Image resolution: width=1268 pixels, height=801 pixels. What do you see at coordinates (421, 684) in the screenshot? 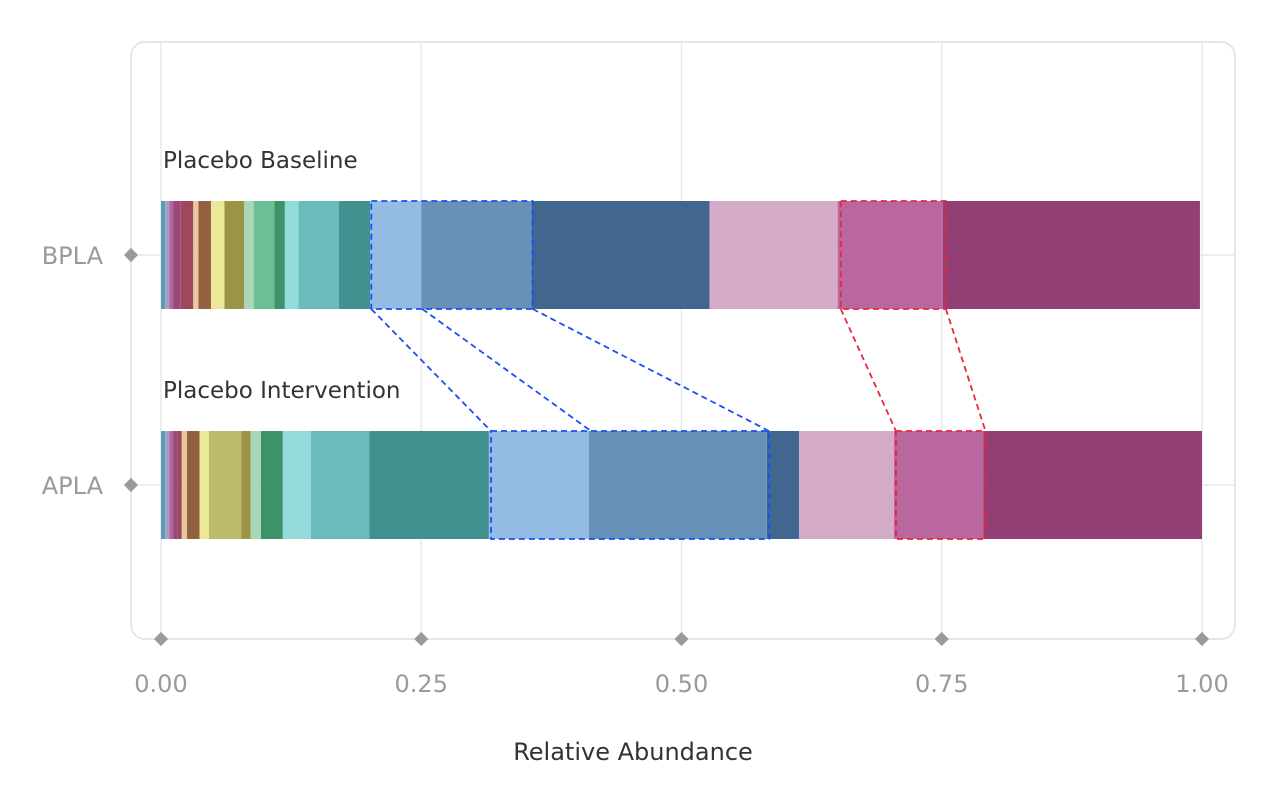
I see `x-tick-label: 0.25` at bounding box center [421, 684].